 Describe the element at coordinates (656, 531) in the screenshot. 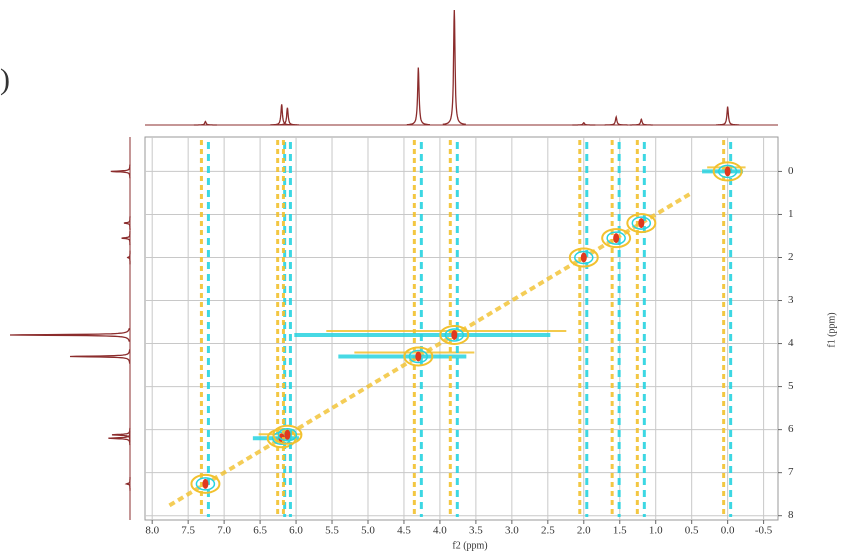

I see `x-tick-label: 1.0` at that location.